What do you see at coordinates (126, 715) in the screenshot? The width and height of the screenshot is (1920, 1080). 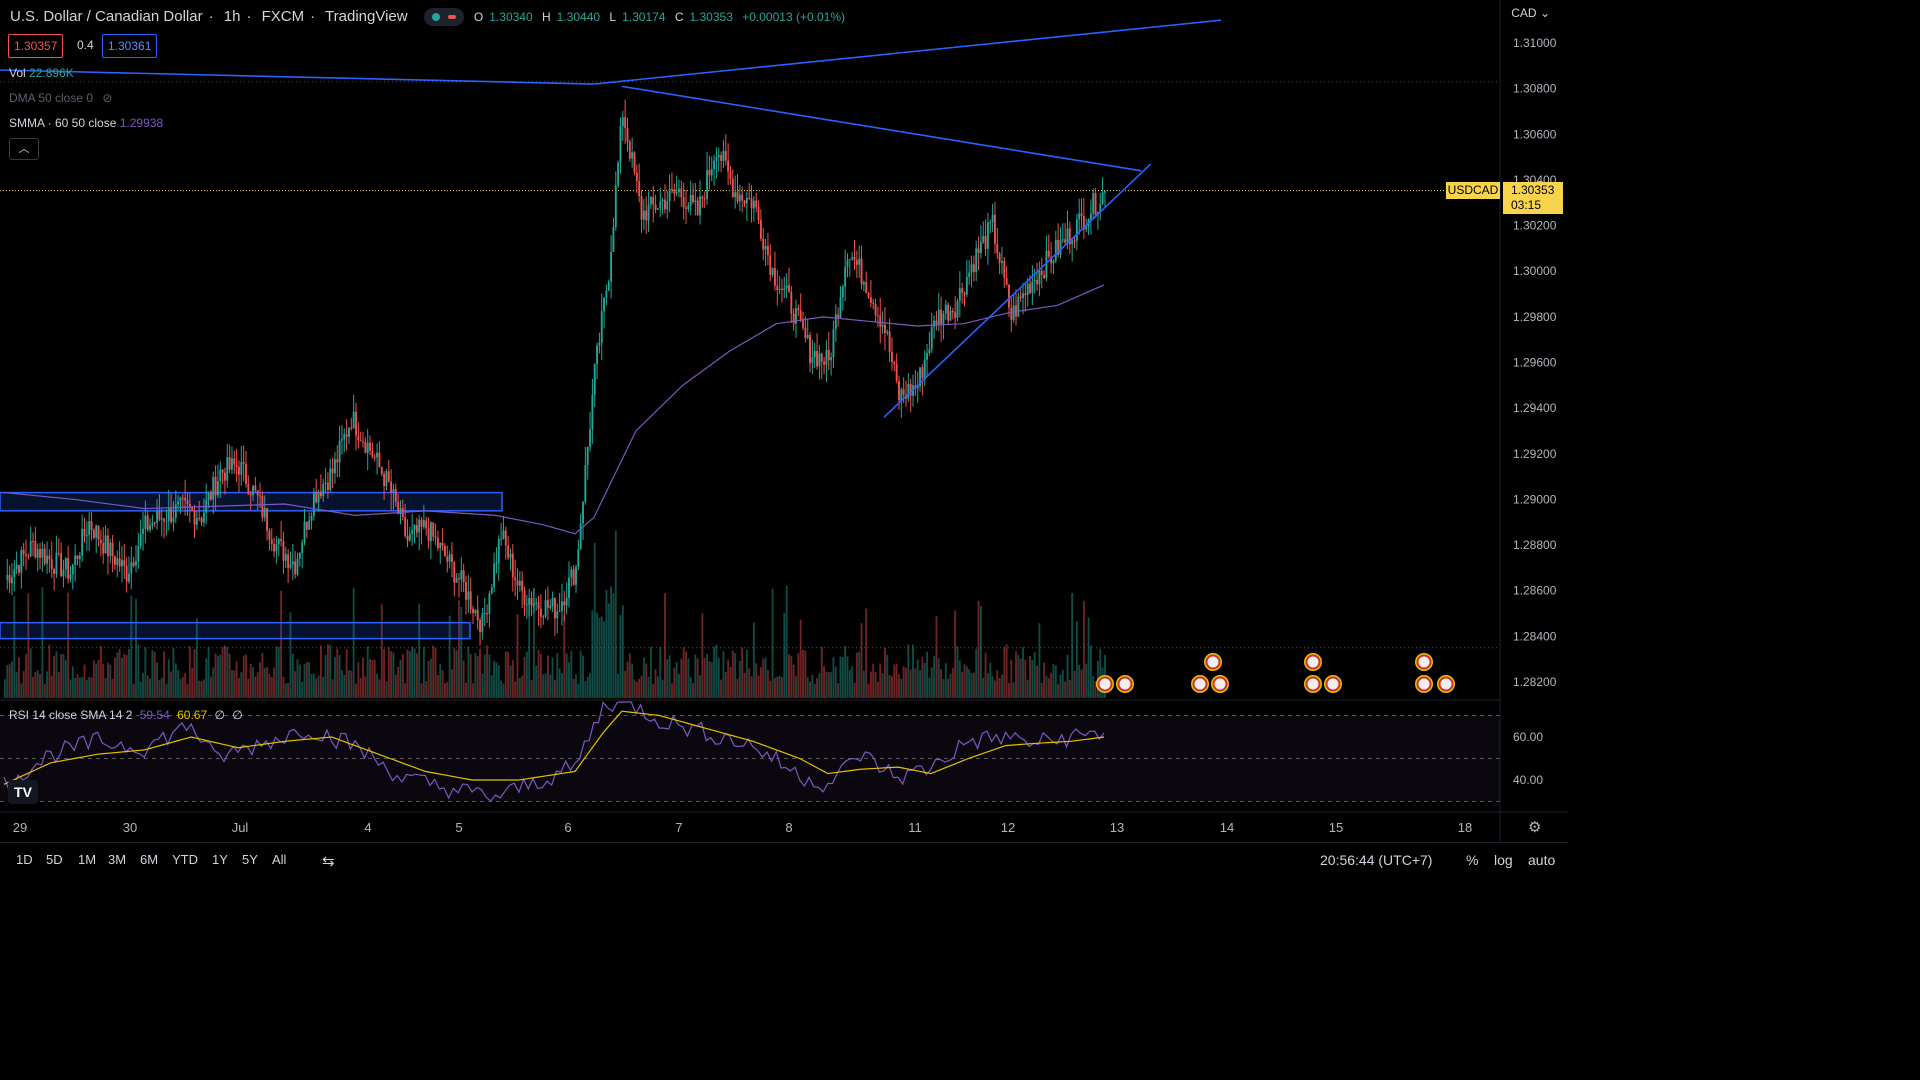 I see `rsi-legend: RSI 14 close SMA 14 2 59.54 60.67 ∅ ∅` at bounding box center [126, 715].